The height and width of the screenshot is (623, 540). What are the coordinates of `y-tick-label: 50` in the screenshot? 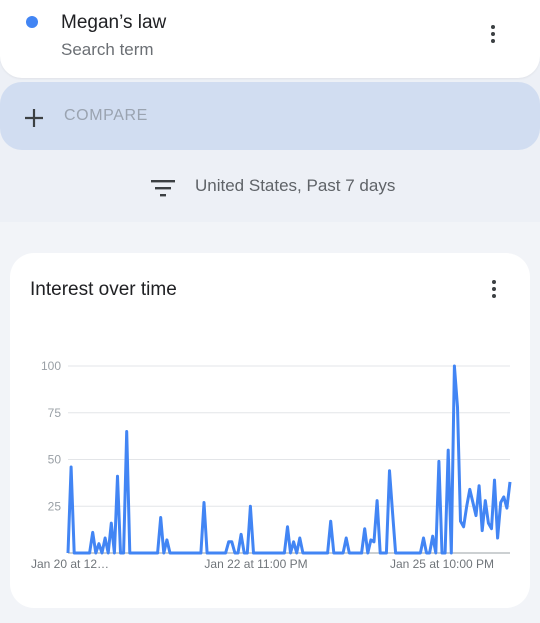 It's located at (55, 460).